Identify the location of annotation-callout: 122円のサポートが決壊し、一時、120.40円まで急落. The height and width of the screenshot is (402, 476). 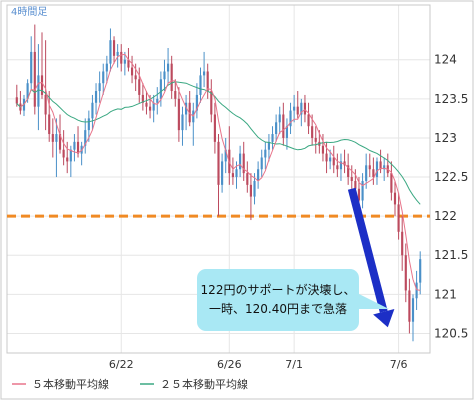
(293, 300).